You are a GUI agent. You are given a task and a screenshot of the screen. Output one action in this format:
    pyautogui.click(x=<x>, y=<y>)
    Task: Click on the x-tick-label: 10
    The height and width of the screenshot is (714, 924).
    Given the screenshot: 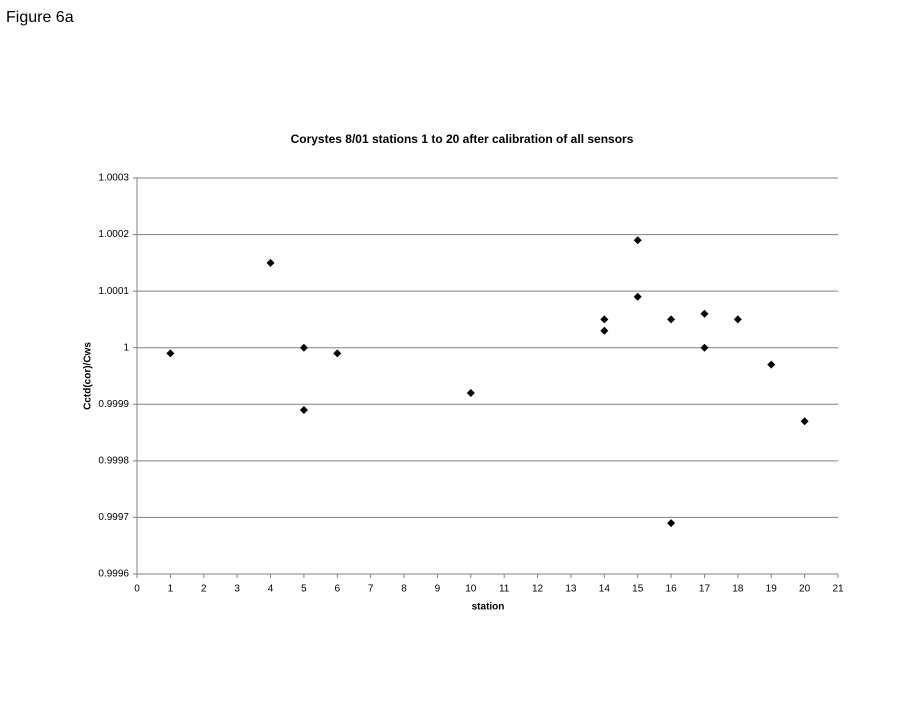 What is the action you would take?
    pyautogui.click(x=471, y=589)
    